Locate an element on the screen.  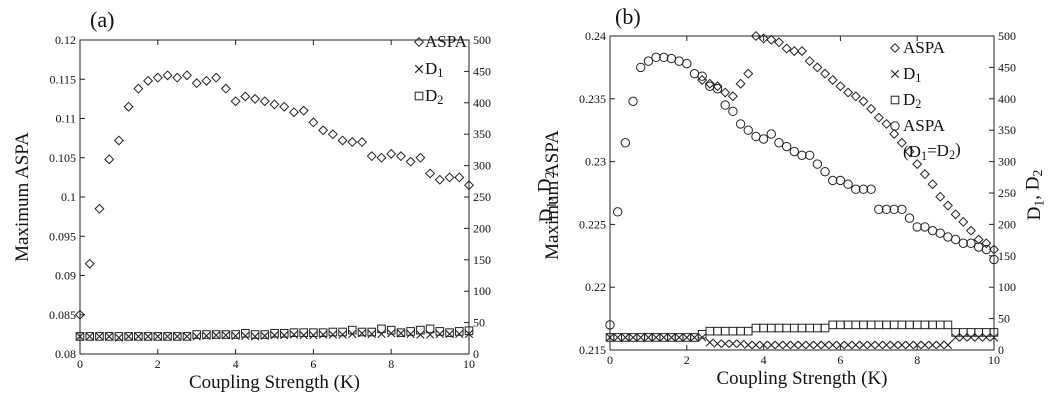
x-tick-label: 8 is located at coordinates (917, 360).